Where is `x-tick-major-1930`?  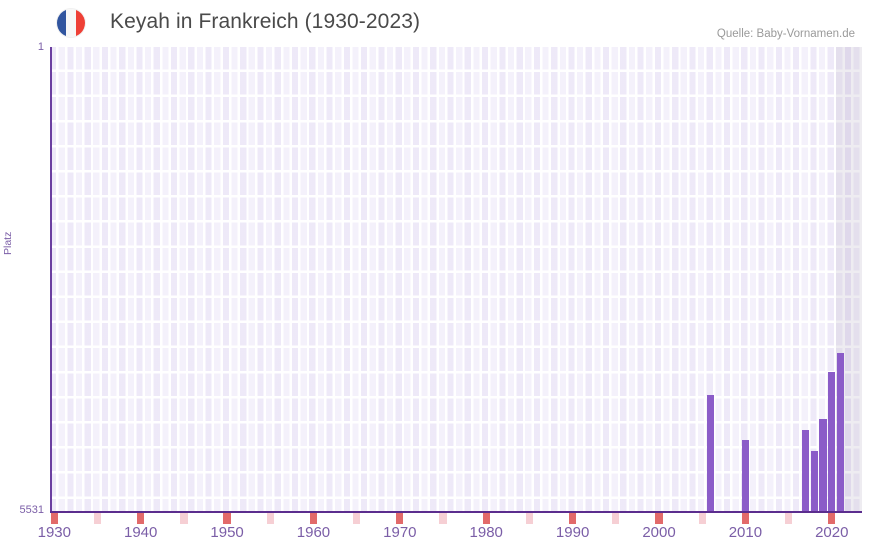
x-tick-major-1930 is located at coordinates (54, 518).